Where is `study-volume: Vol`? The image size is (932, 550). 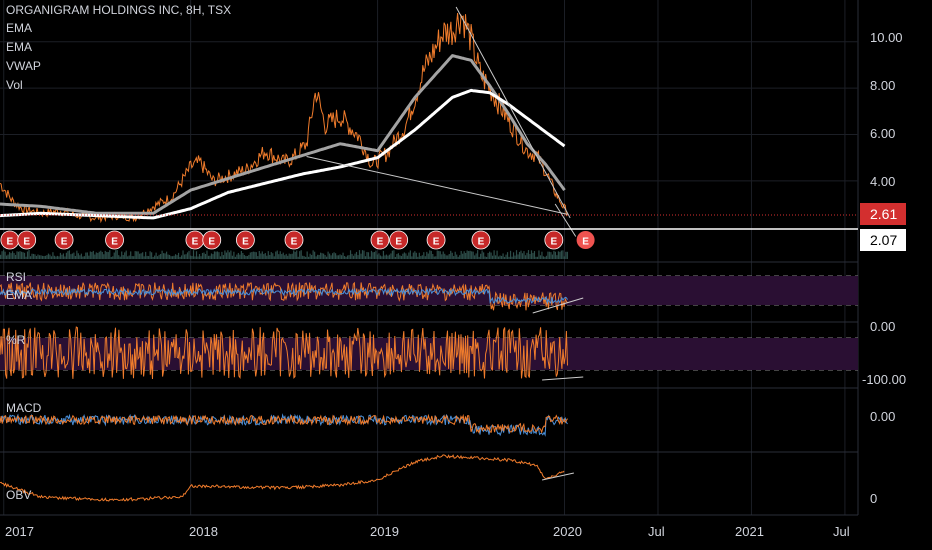 study-volume: Vol is located at coordinates (14, 85).